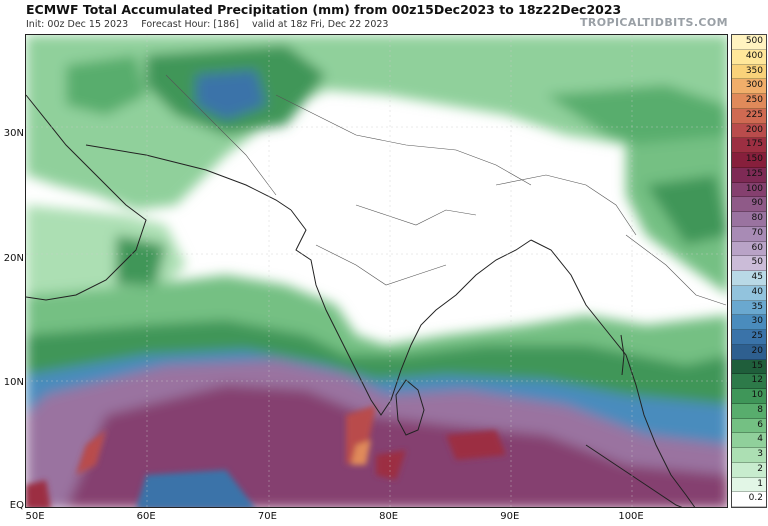 The width and height of the screenshot is (768, 526). Describe the element at coordinates (754, 100) in the screenshot. I see `colorbar-level-label: 250` at that location.